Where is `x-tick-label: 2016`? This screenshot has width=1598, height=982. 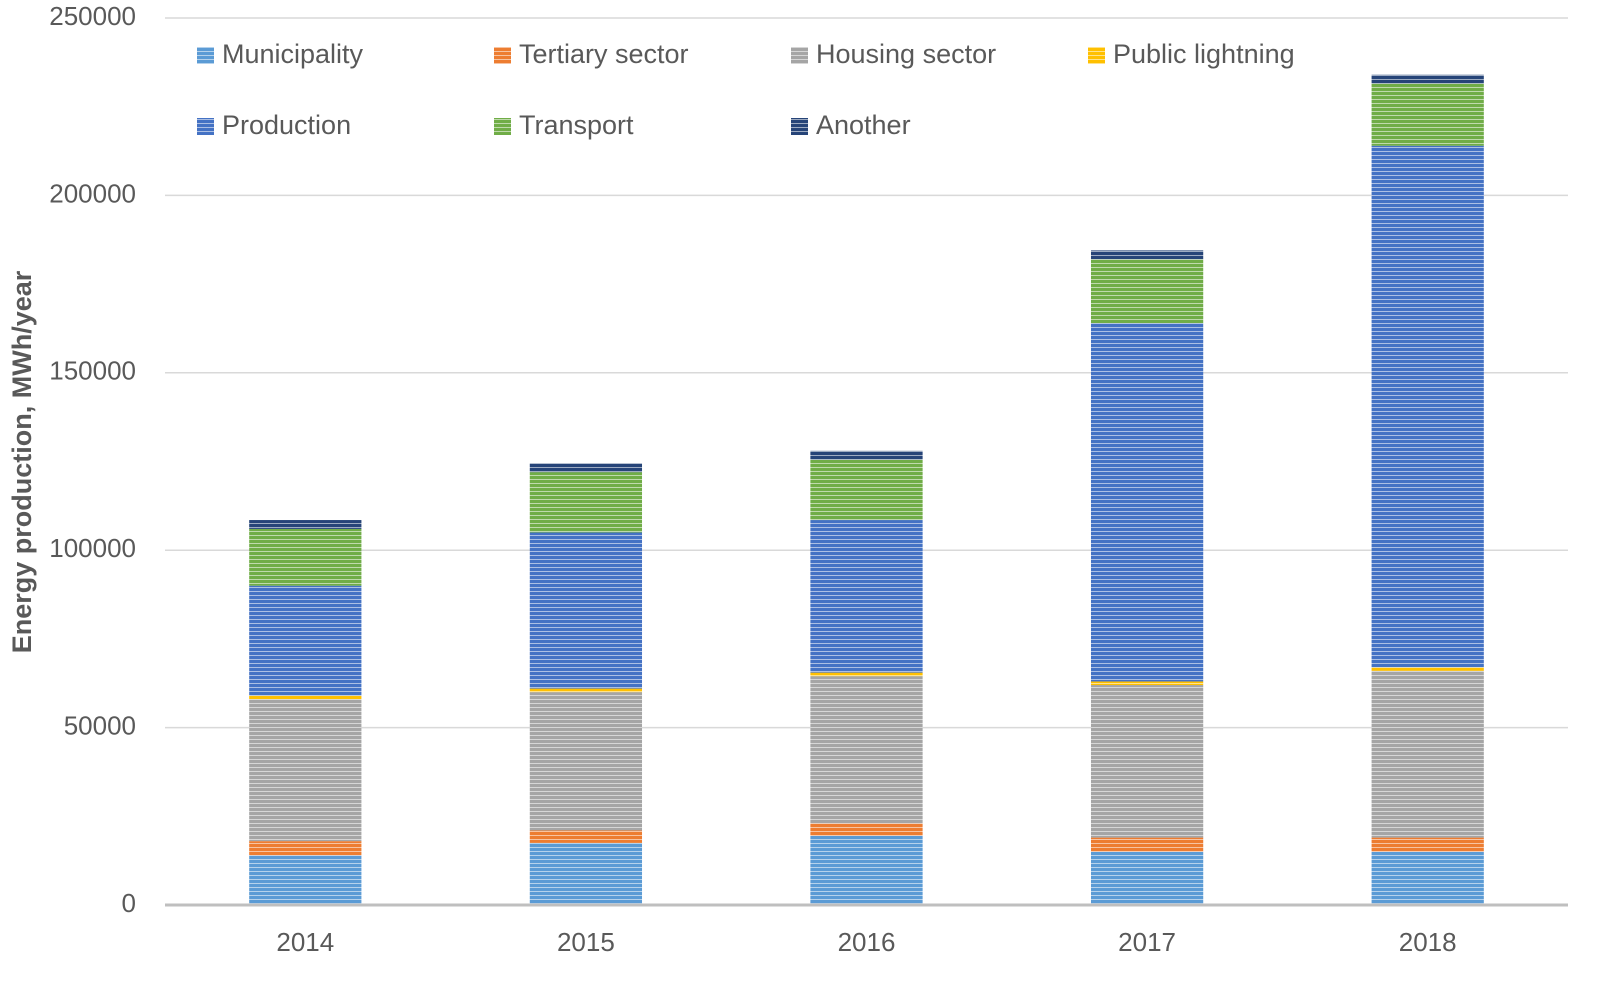
x-tick-label: 2016 is located at coordinates (867, 942).